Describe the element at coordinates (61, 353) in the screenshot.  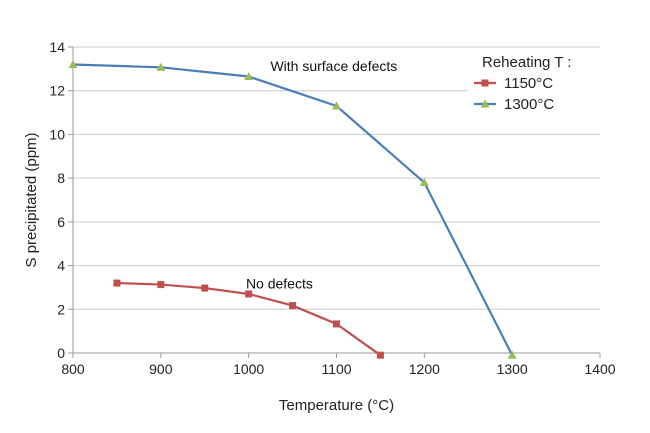
I see `y-tick-label-0: 0` at that location.